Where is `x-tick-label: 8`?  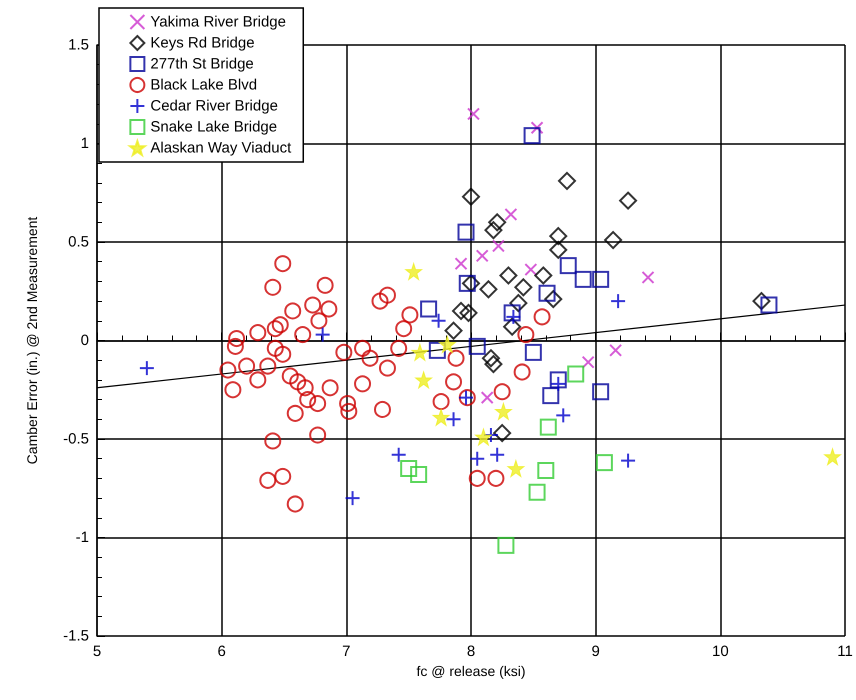 x-tick-label: 8 is located at coordinates (471, 651).